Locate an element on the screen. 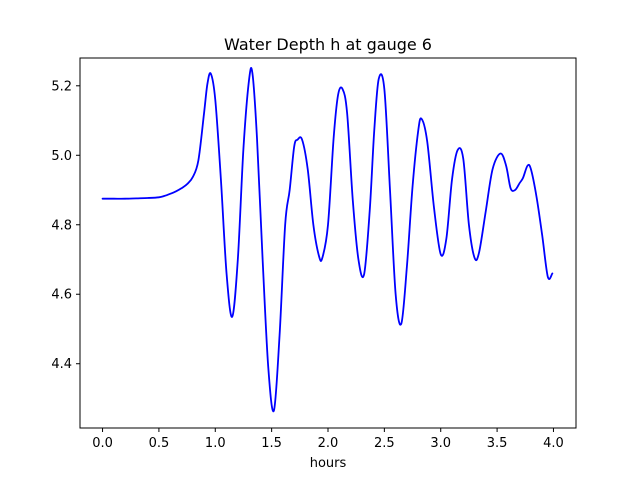 This screenshot has width=640, height=480. x-tick-label: 3.5 is located at coordinates (497, 443).